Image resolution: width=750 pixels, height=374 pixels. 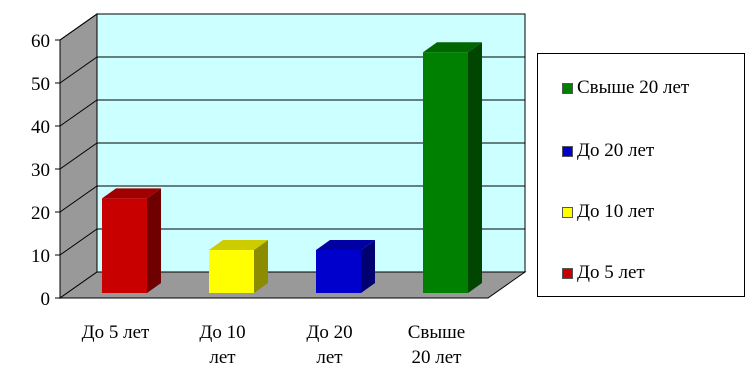 What do you see at coordinates (46, 299) in the screenshot?
I see `y-tick-label: 0` at bounding box center [46, 299].